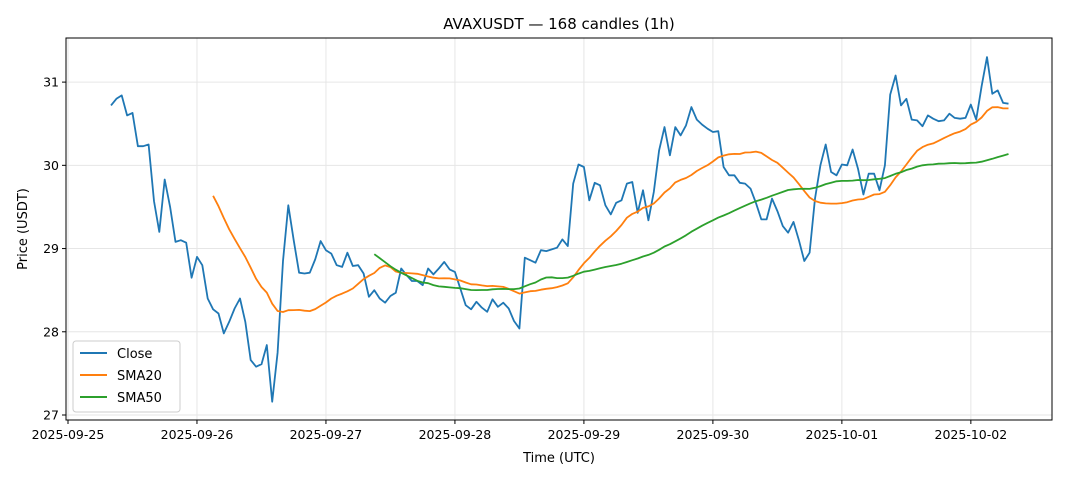  What do you see at coordinates (51, 248) in the screenshot?
I see `y-tick-label: 29` at bounding box center [51, 248].